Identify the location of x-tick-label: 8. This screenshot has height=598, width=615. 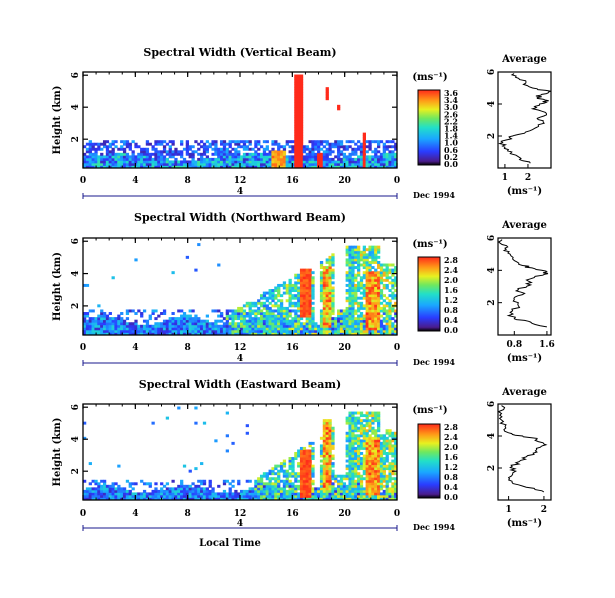
(188, 181).